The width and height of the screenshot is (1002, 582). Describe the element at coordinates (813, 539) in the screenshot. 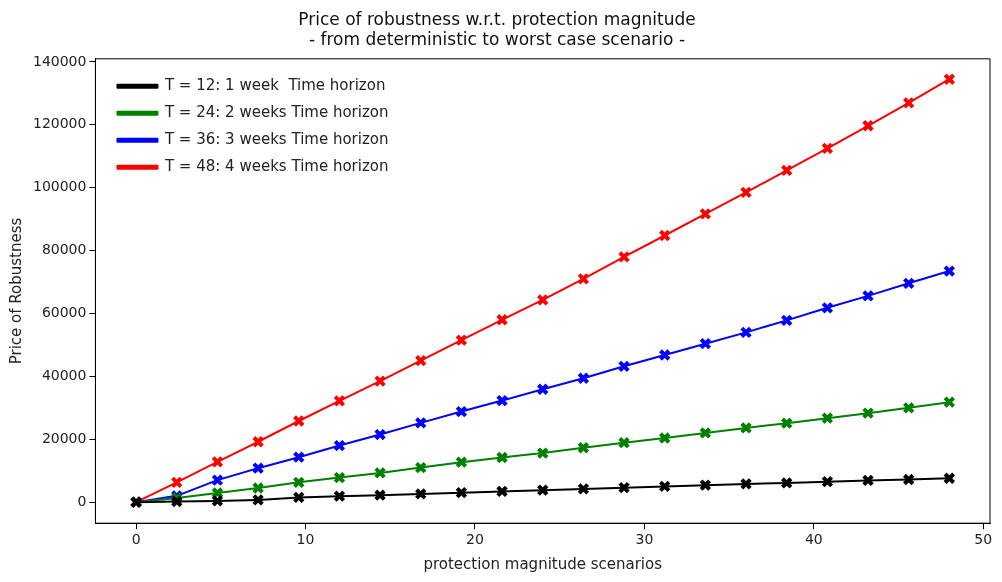

I see `x-tick-label: 40` at that location.